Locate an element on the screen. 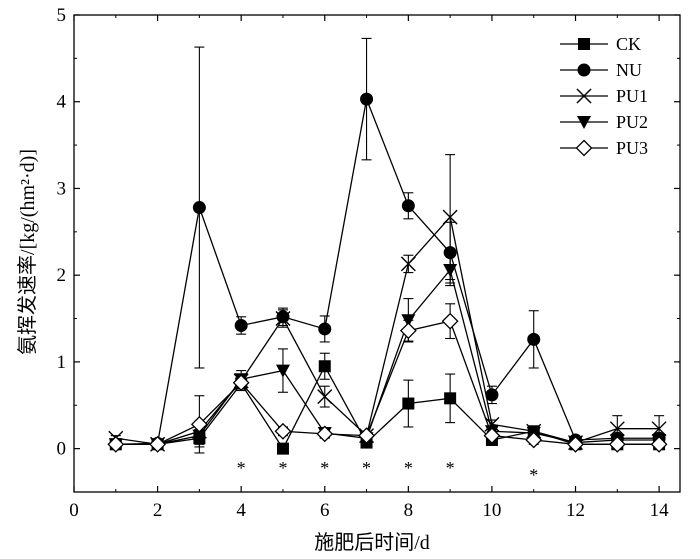 This screenshot has width=700, height=559. x-tick-label: 10 is located at coordinates (491, 510).